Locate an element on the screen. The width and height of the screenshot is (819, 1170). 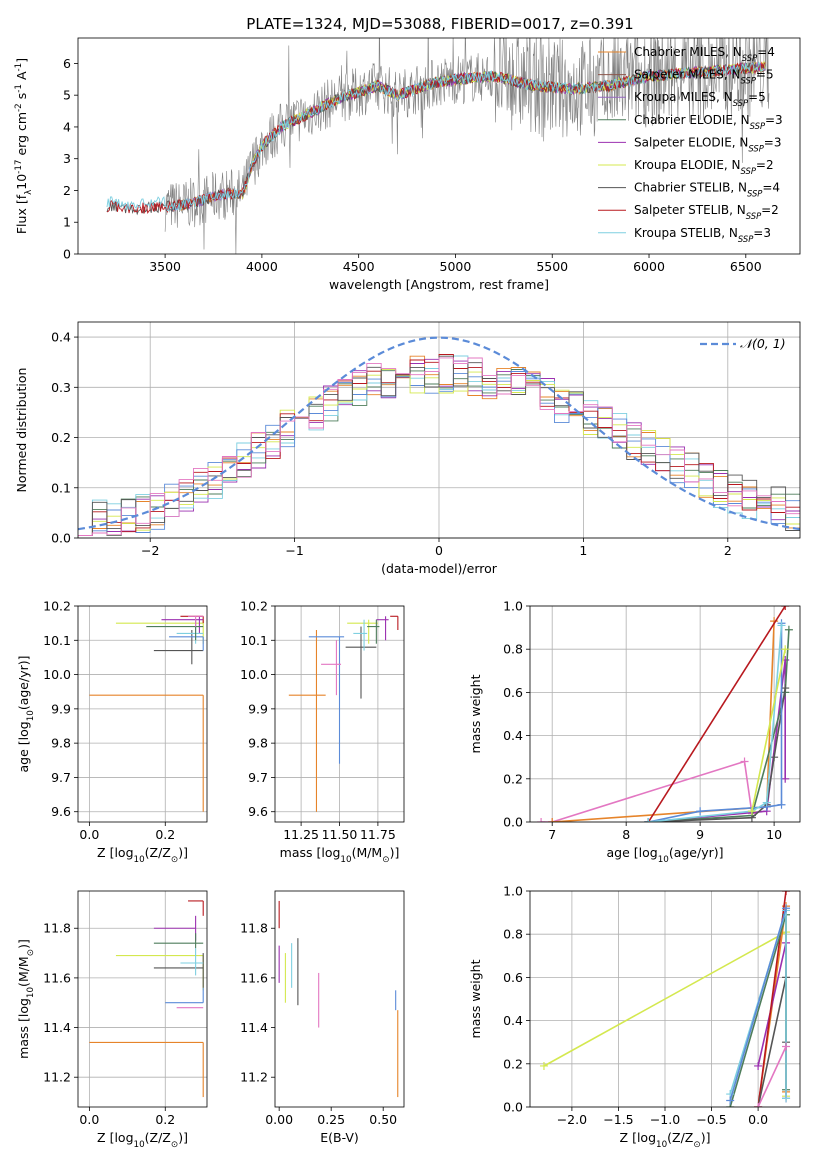
model-line-kroupa_stelib is located at coordinates (435, 136).